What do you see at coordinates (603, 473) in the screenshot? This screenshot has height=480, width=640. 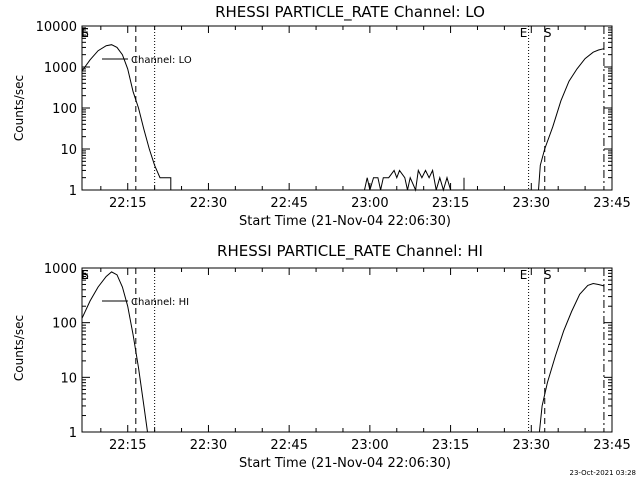 I see `footer-timestamp: 23-Oct-2021 03:28` at bounding box center [603, 473].